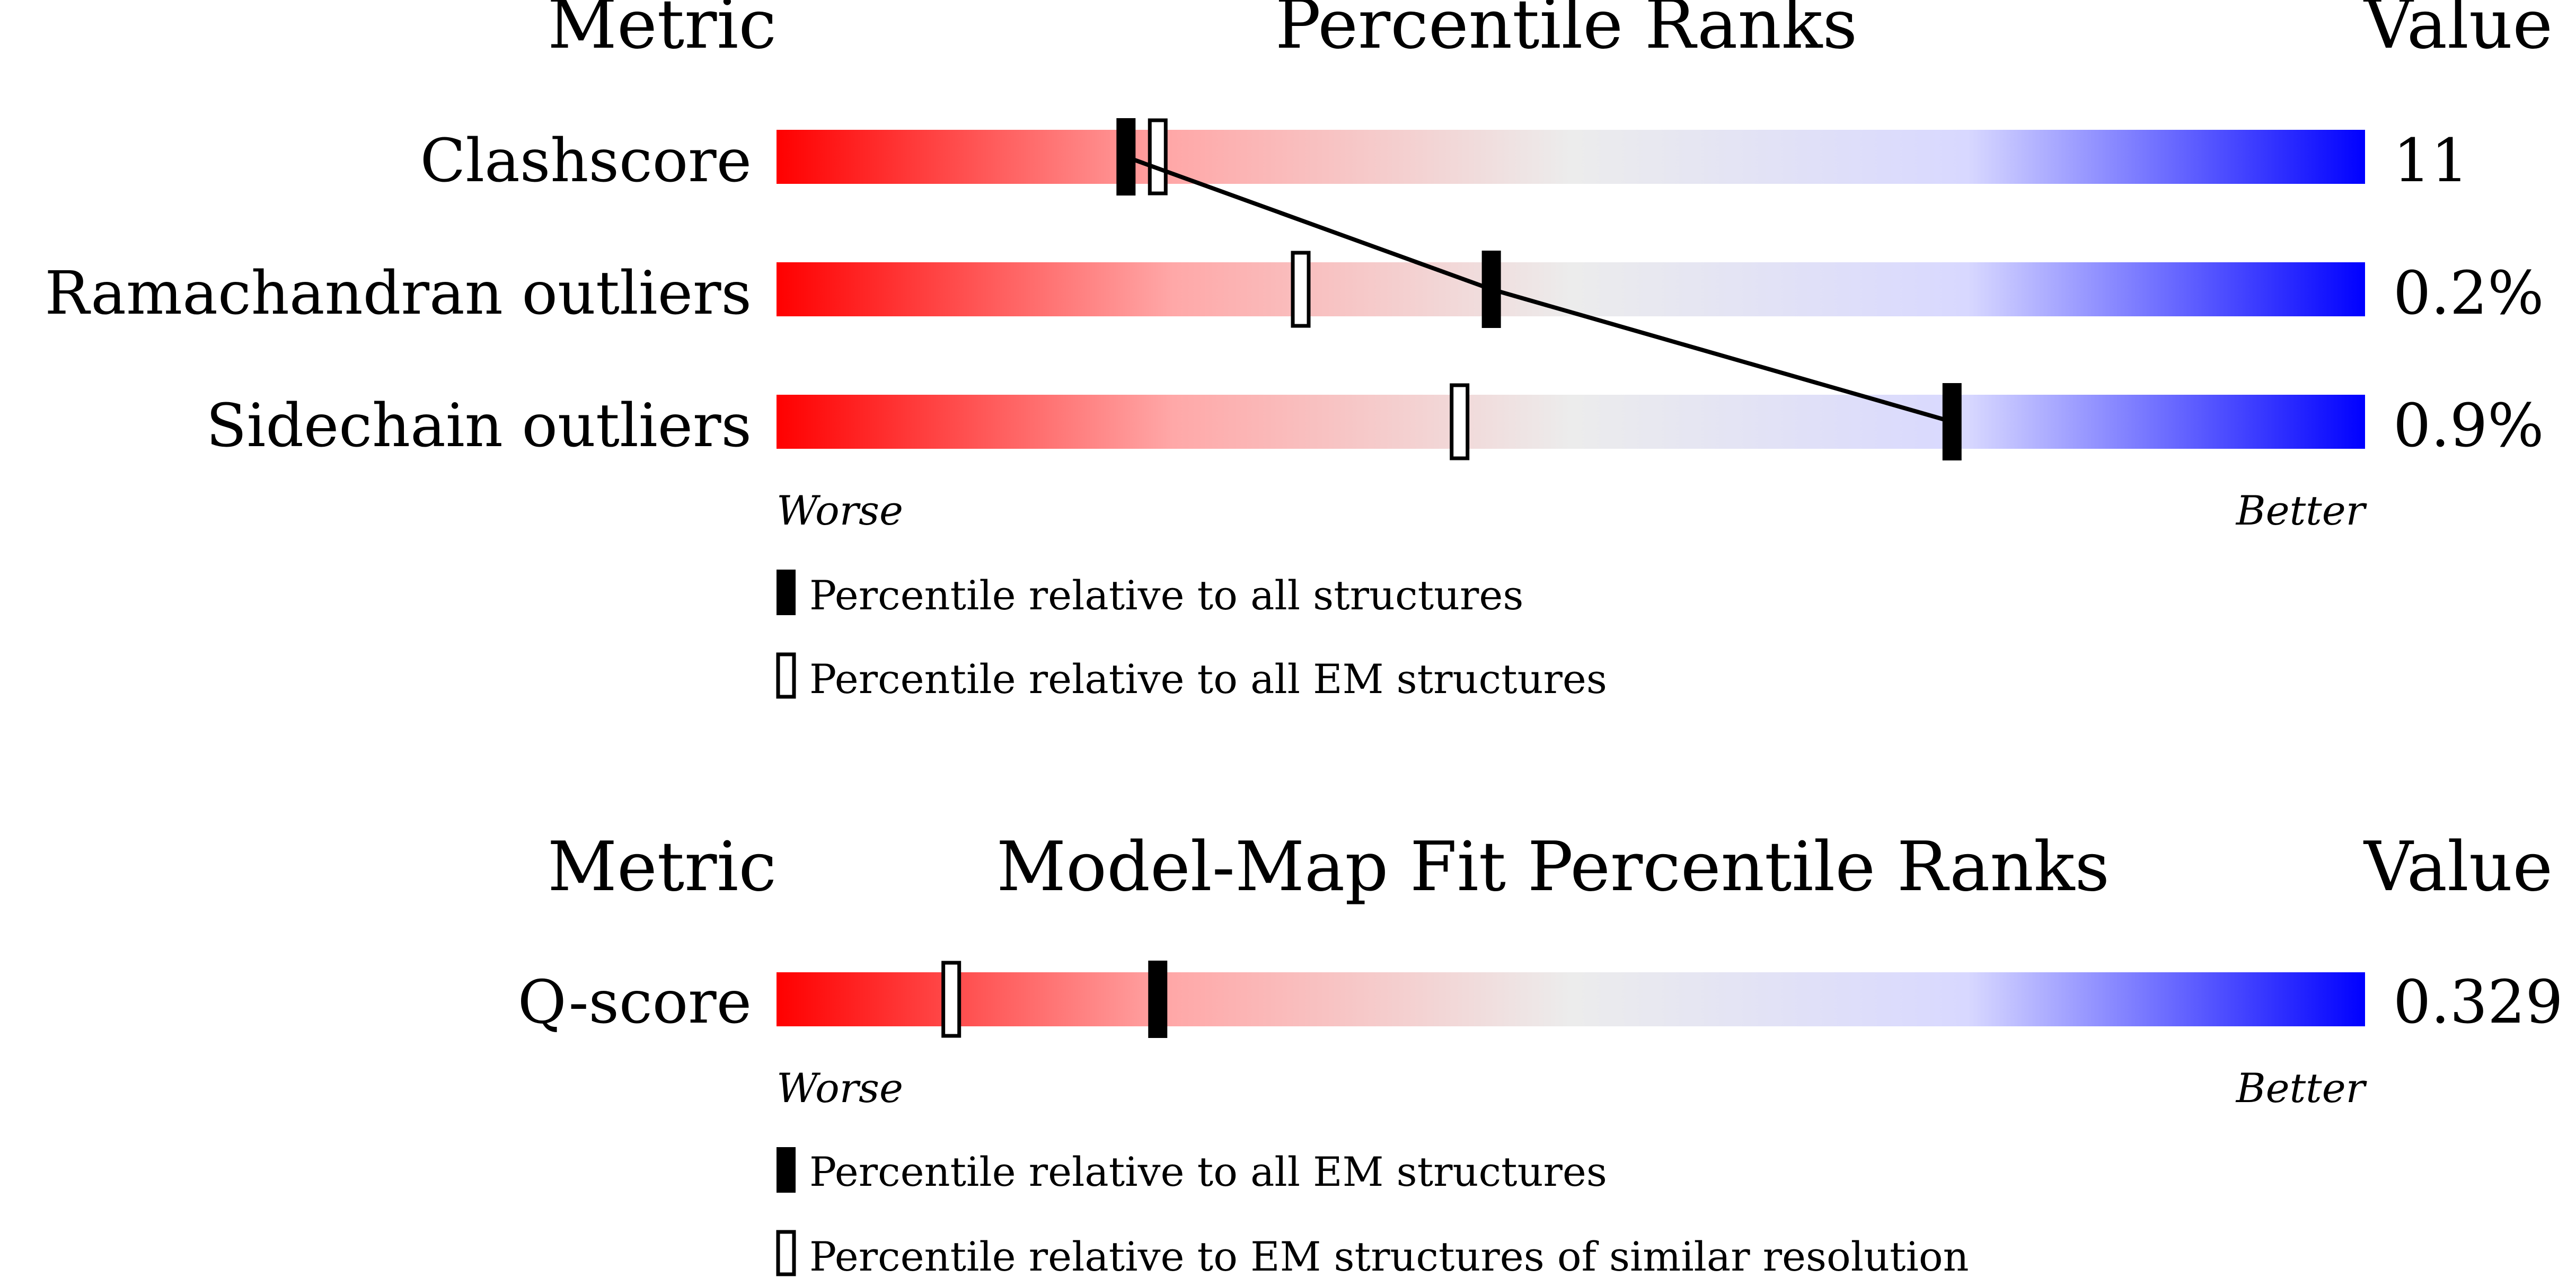 This screenshot has height=1278, width=2576. What do you see at coordinates (2468, 426) in the screenshot?
I see `metric-value: 0.9%` at bounding box center [2468, 426].